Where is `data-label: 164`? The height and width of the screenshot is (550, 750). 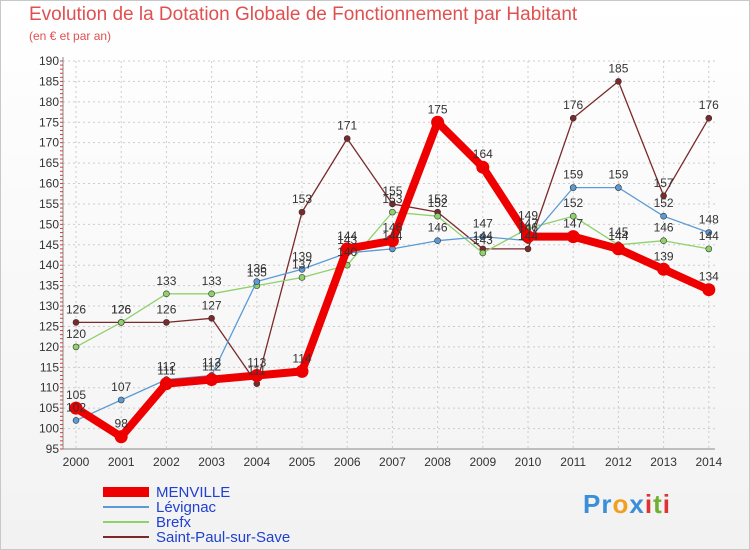 data-label: 164 is located at coordinates (483, 154).